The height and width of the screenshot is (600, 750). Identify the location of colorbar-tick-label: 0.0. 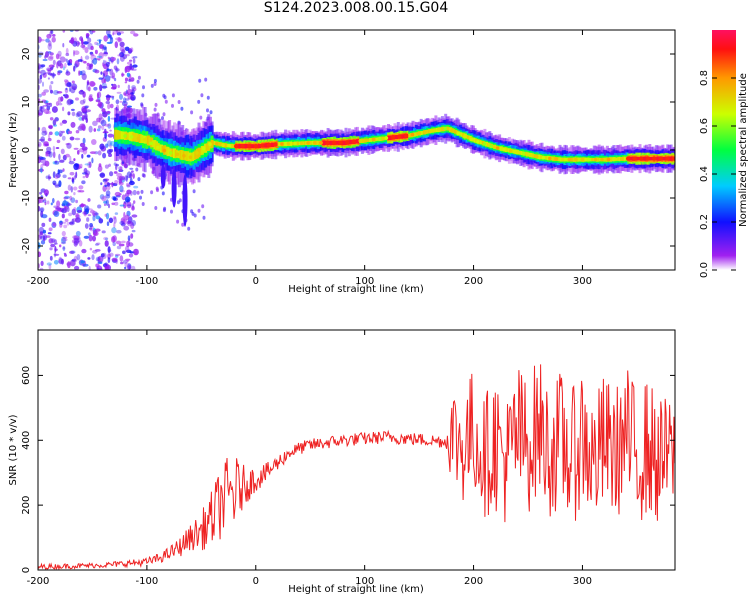
(704, 270).